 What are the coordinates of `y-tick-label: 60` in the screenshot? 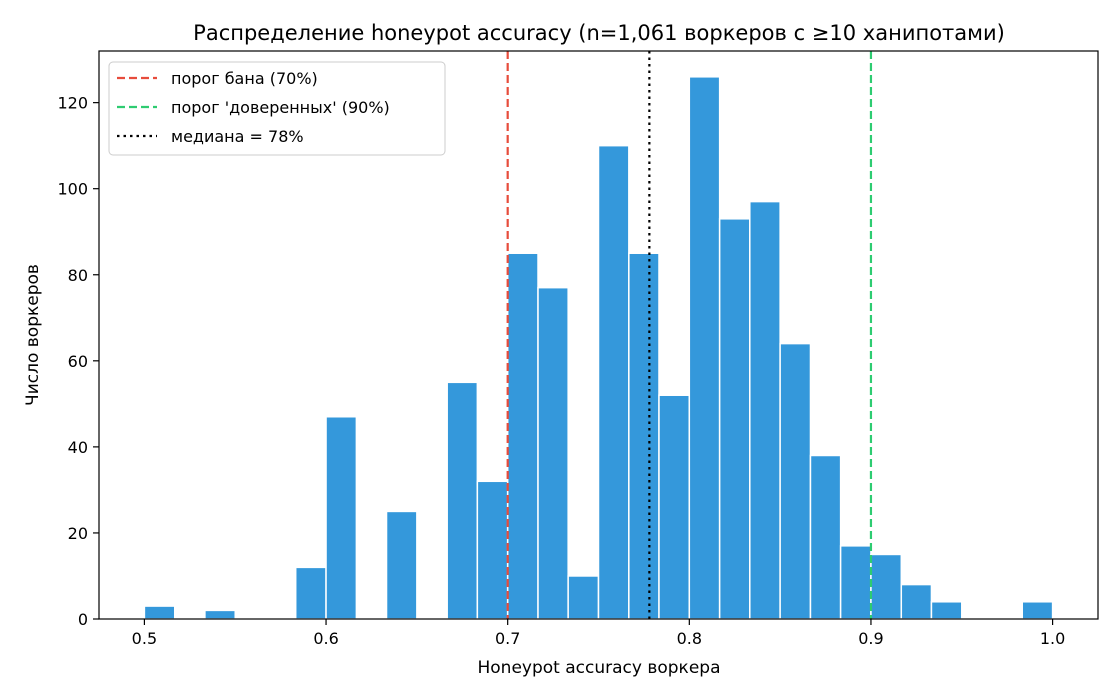 It's located at (78, 361).